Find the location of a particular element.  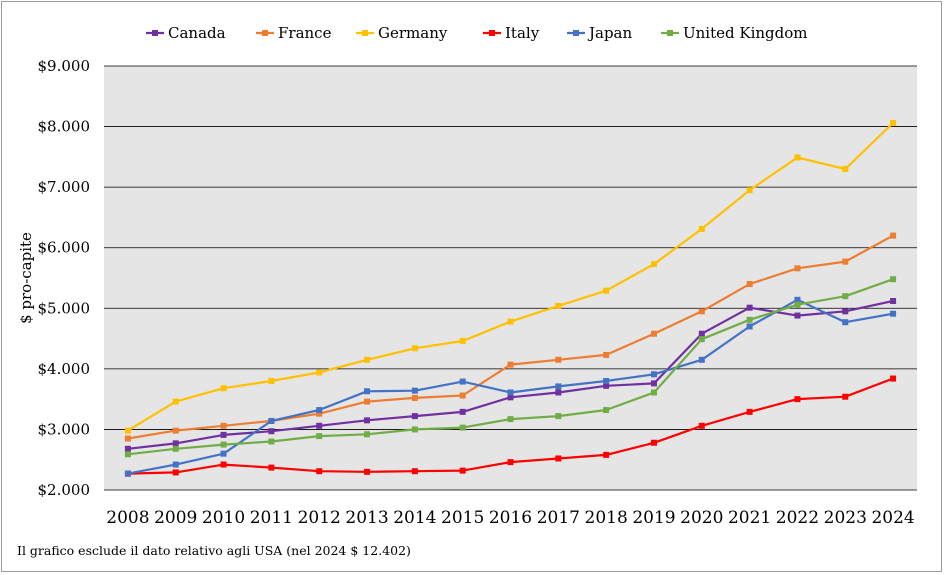

x-tick-label: 2018 is located at coordinates (606, 518).